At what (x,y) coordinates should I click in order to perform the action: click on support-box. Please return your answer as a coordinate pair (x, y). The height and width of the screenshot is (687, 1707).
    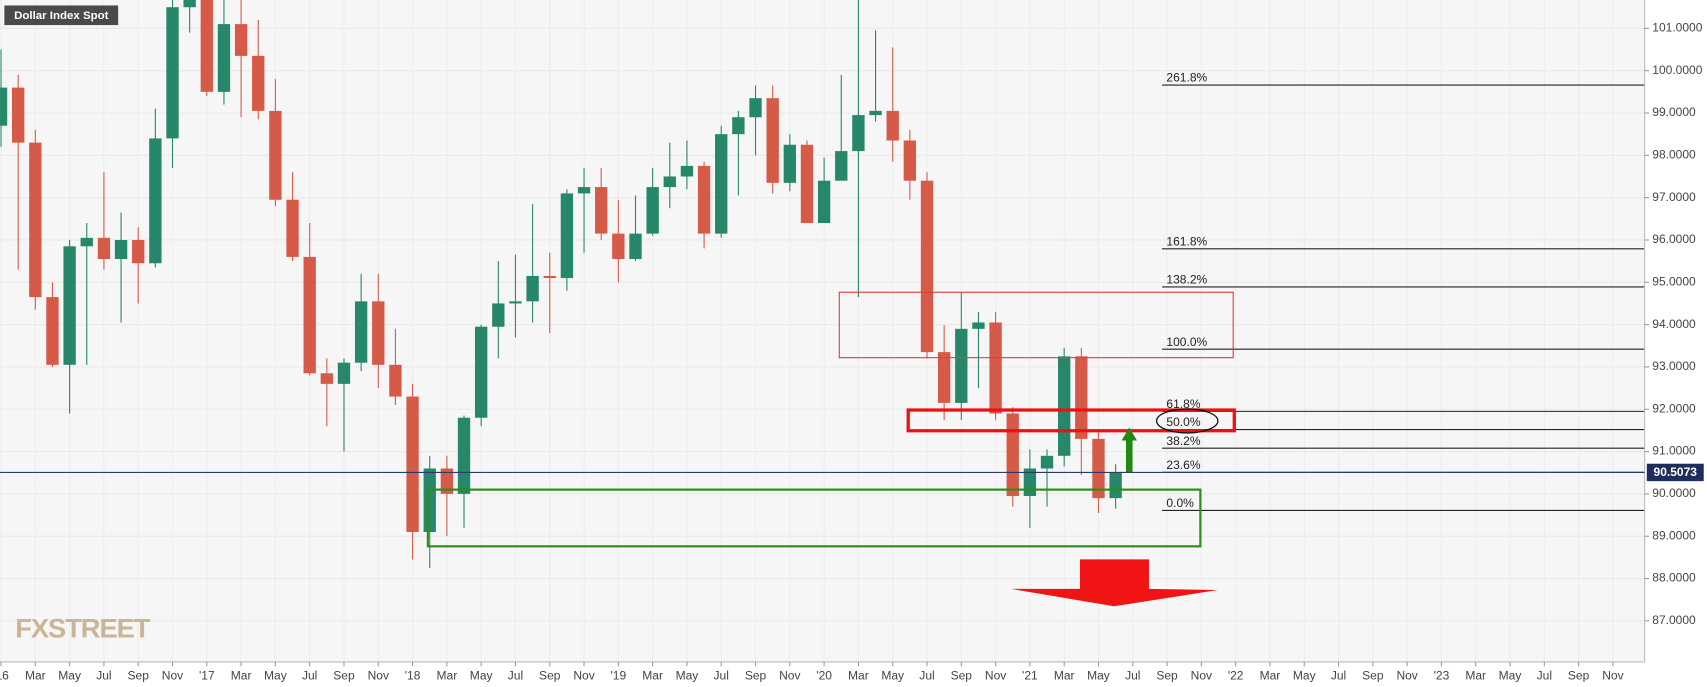
    Looking at the image, I should click on (814, 518).